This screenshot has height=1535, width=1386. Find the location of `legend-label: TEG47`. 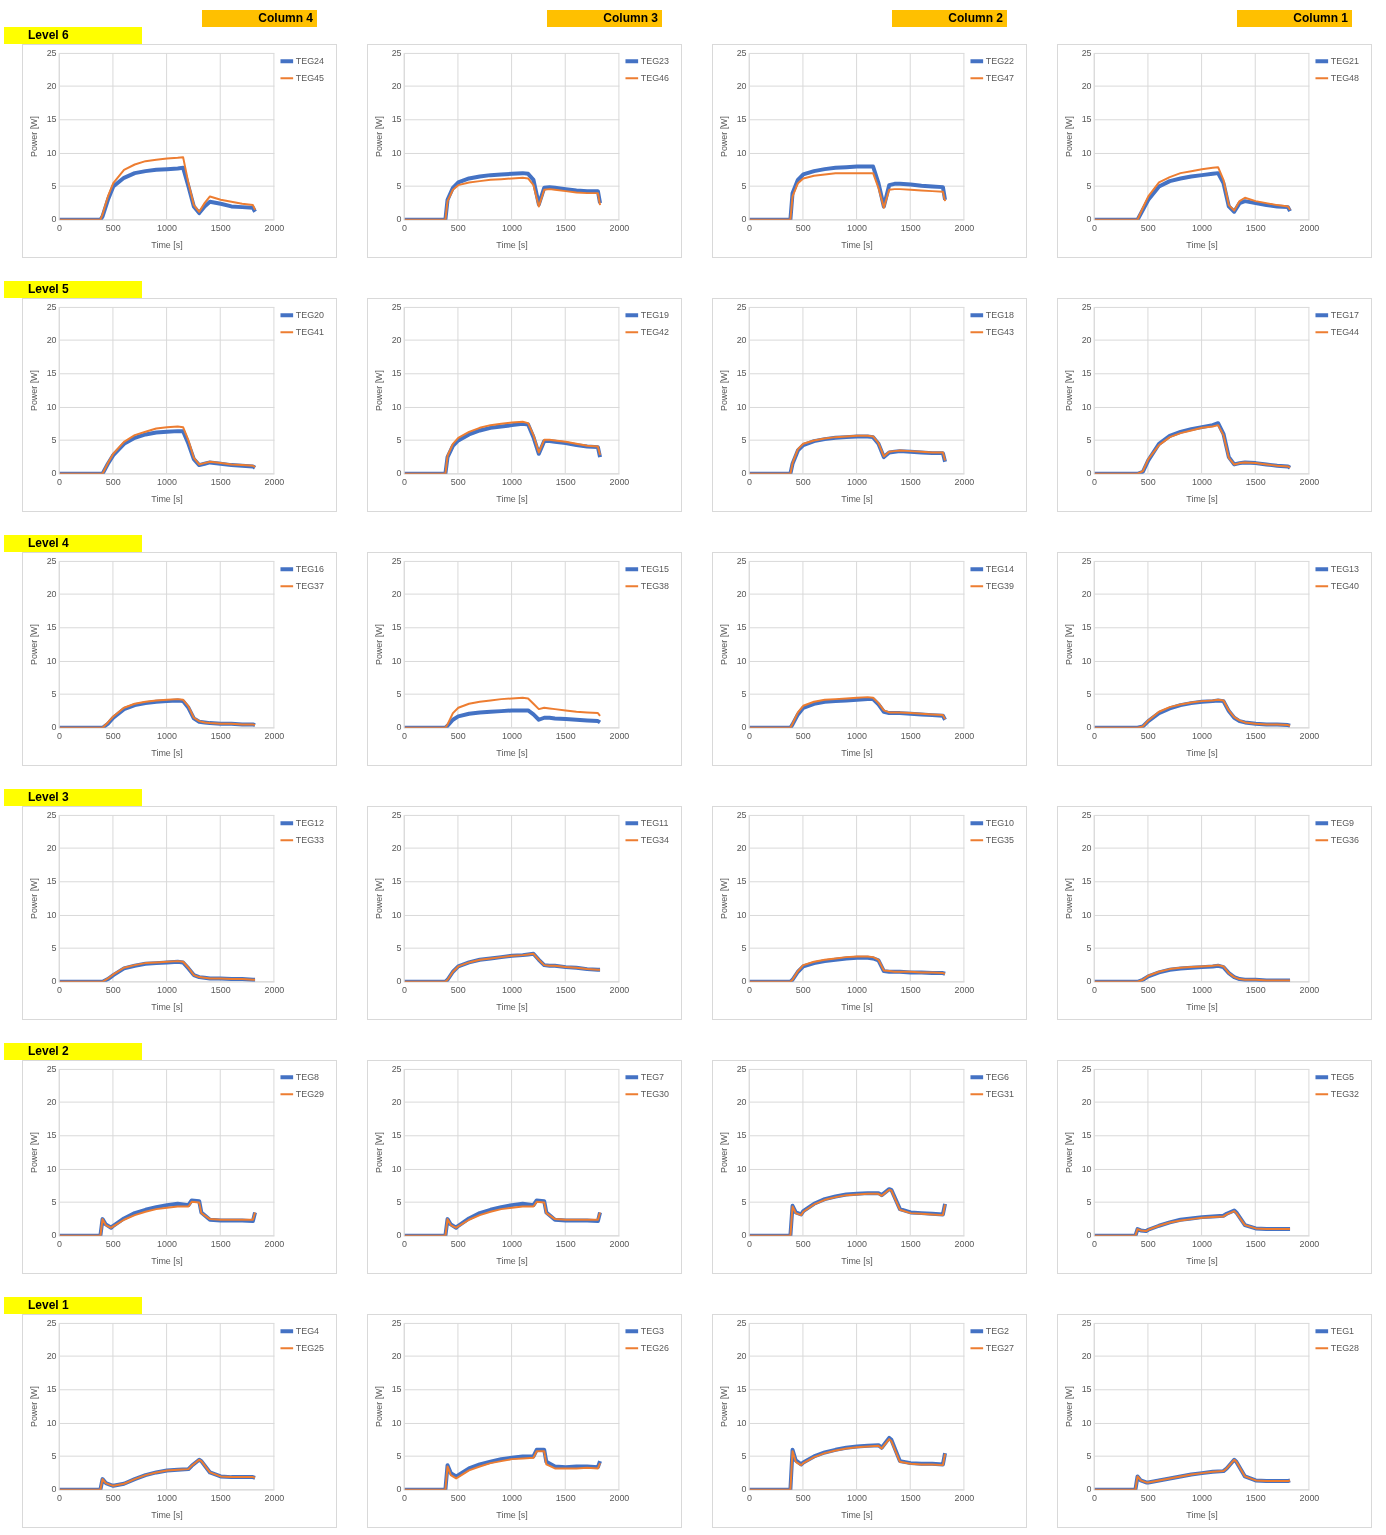

legend-label: TEG47 is located at coordinates (1000, 77).